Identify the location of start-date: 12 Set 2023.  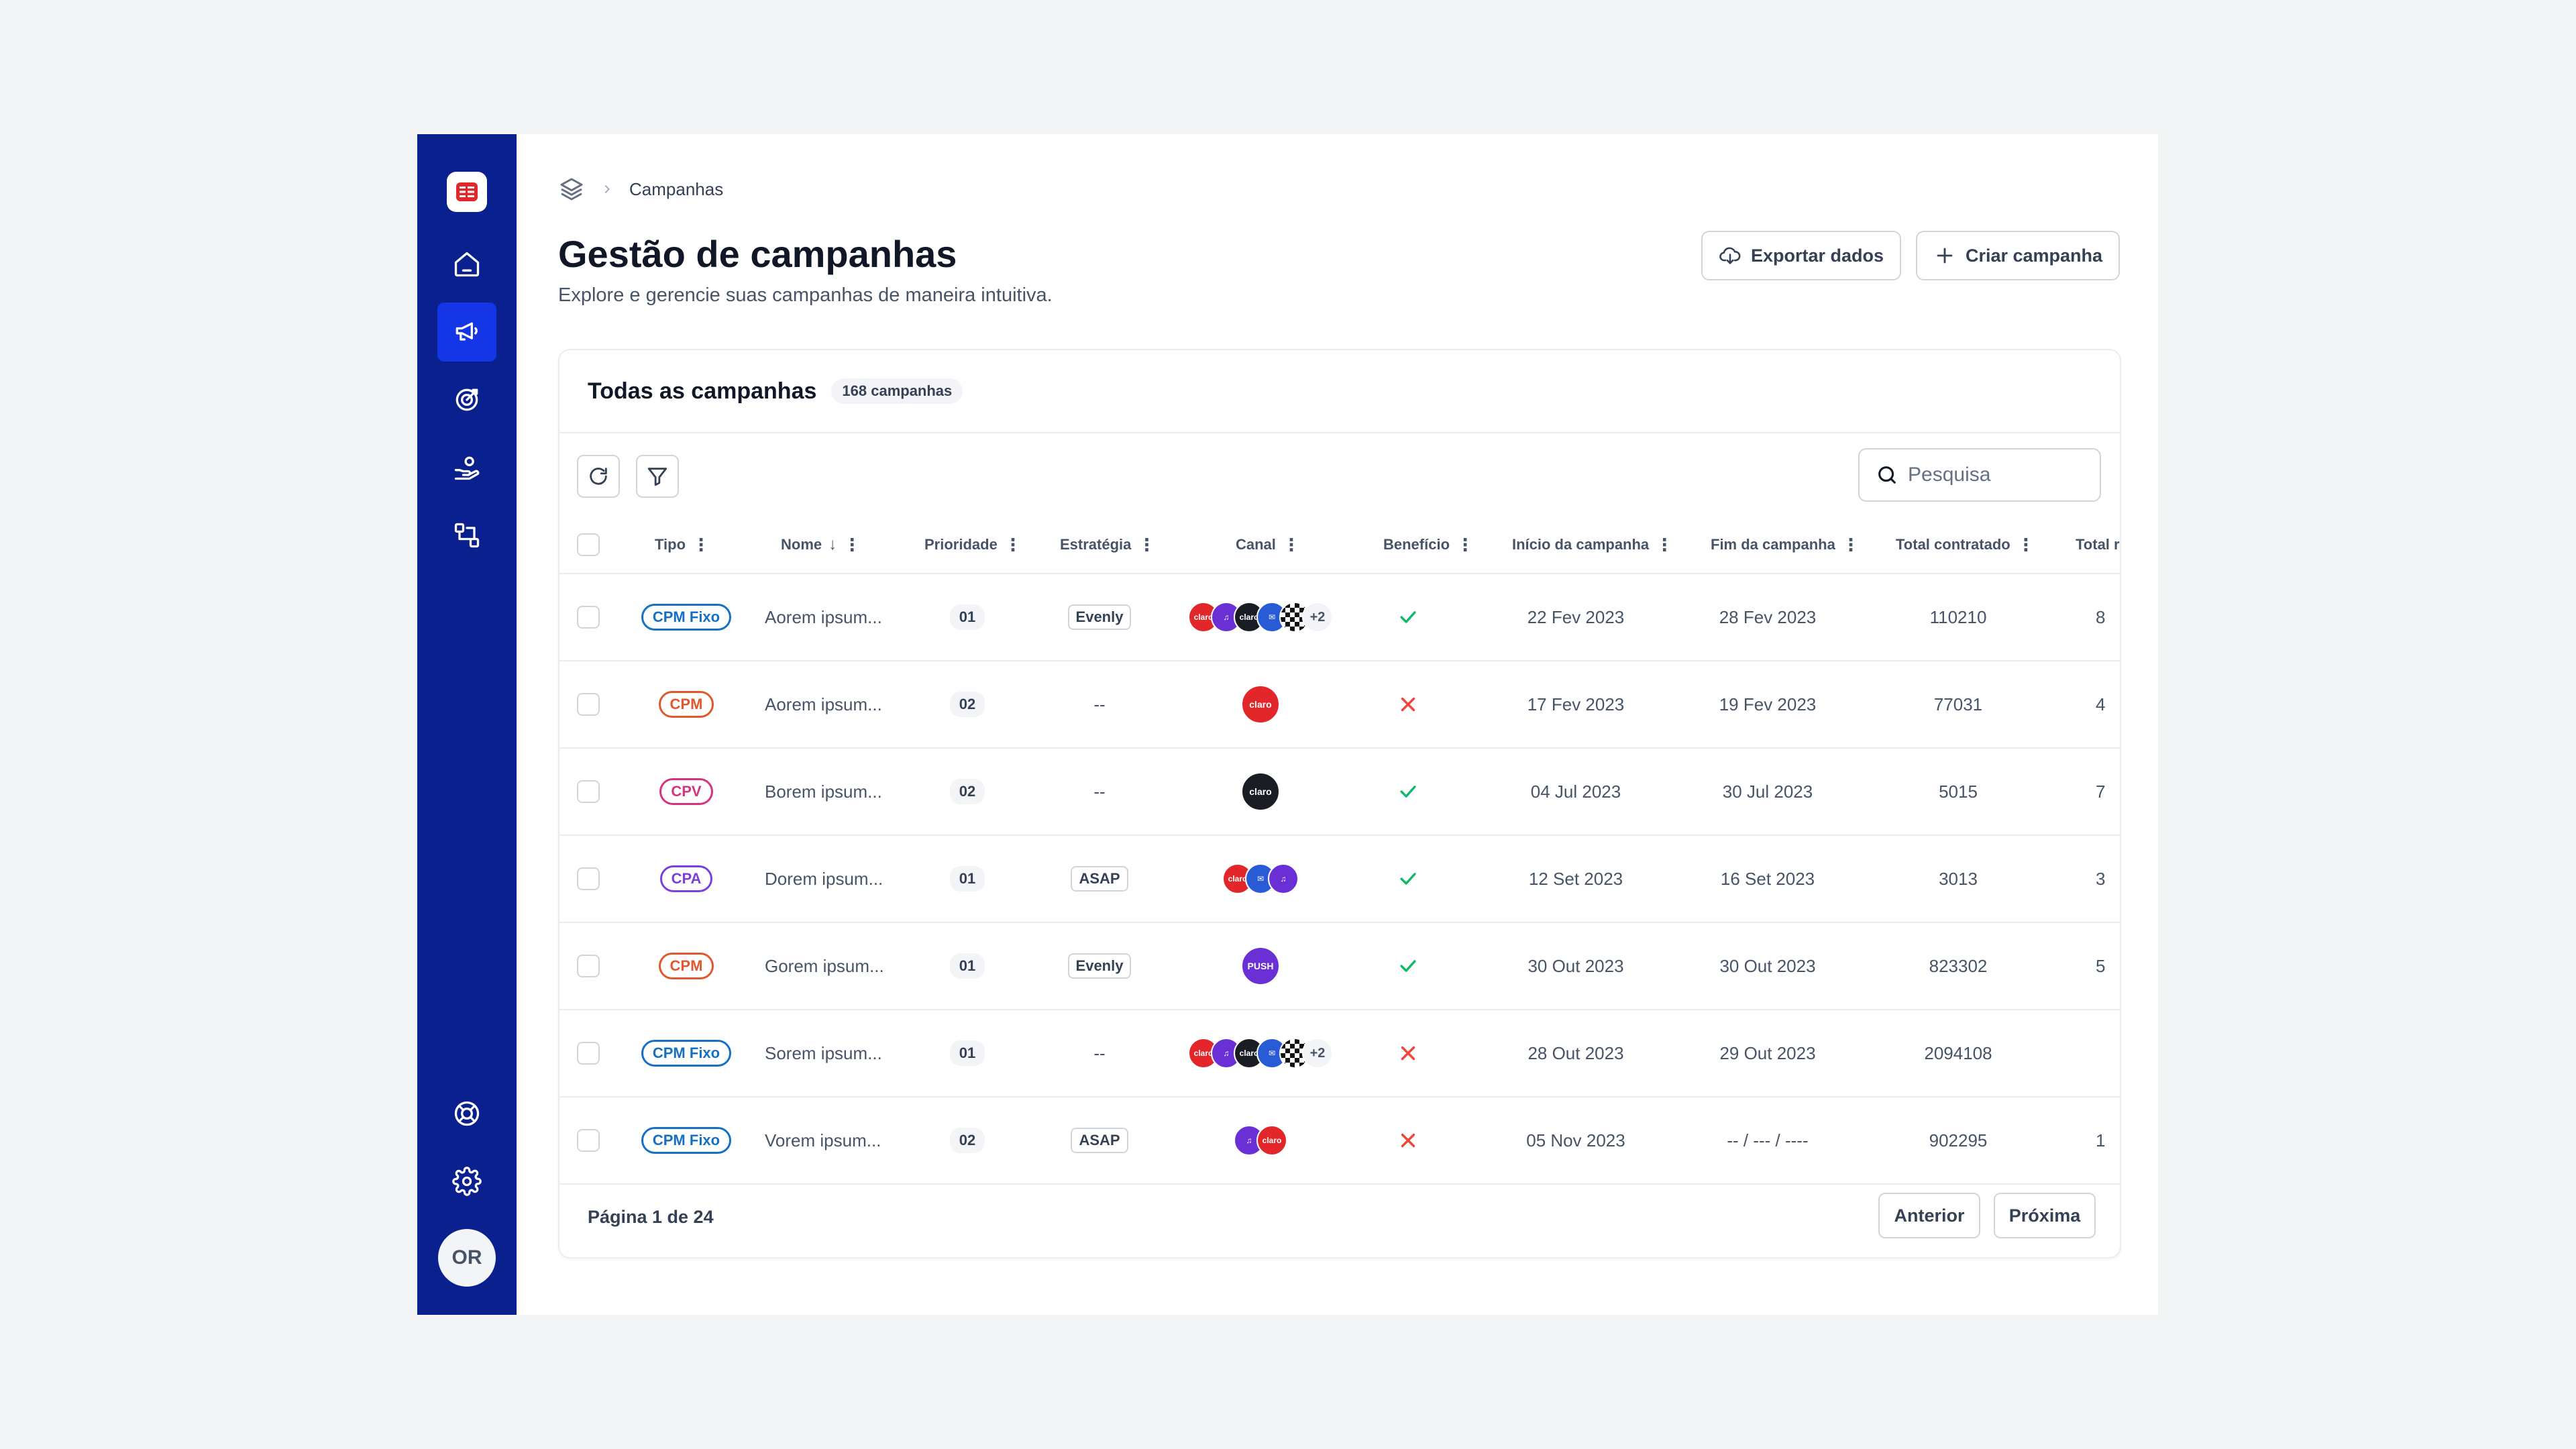
(1575, 878).